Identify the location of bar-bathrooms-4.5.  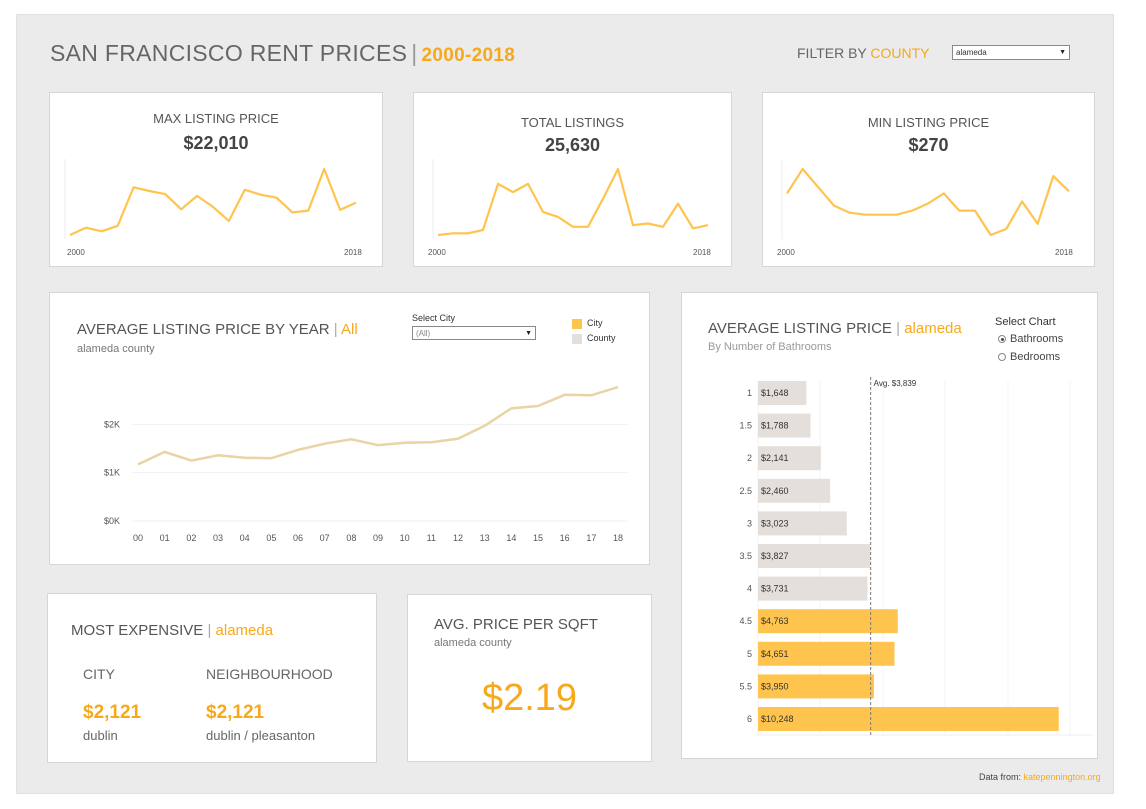
(828, 621).